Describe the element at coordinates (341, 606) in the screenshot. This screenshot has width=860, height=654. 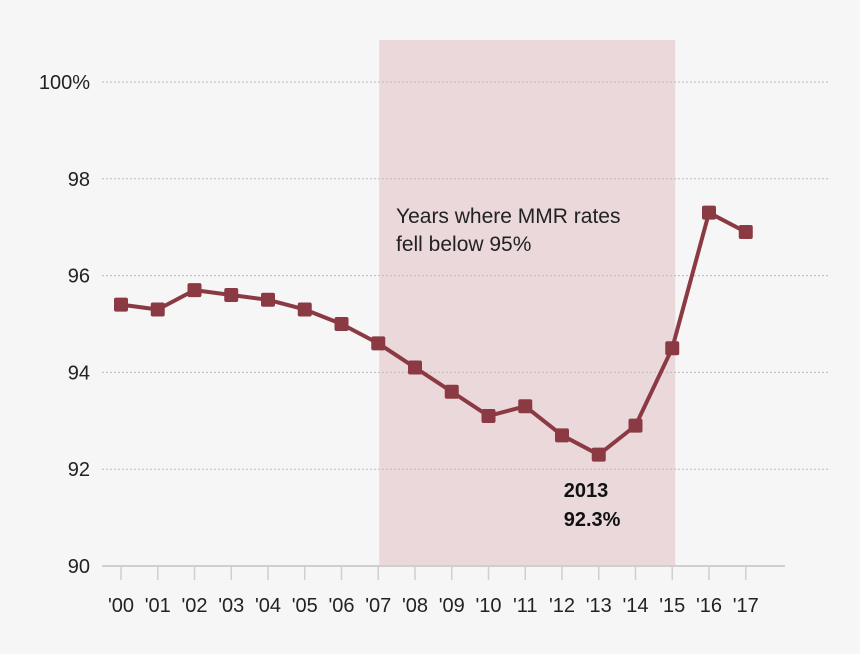
I see `x-tick-label: '06` at that location.